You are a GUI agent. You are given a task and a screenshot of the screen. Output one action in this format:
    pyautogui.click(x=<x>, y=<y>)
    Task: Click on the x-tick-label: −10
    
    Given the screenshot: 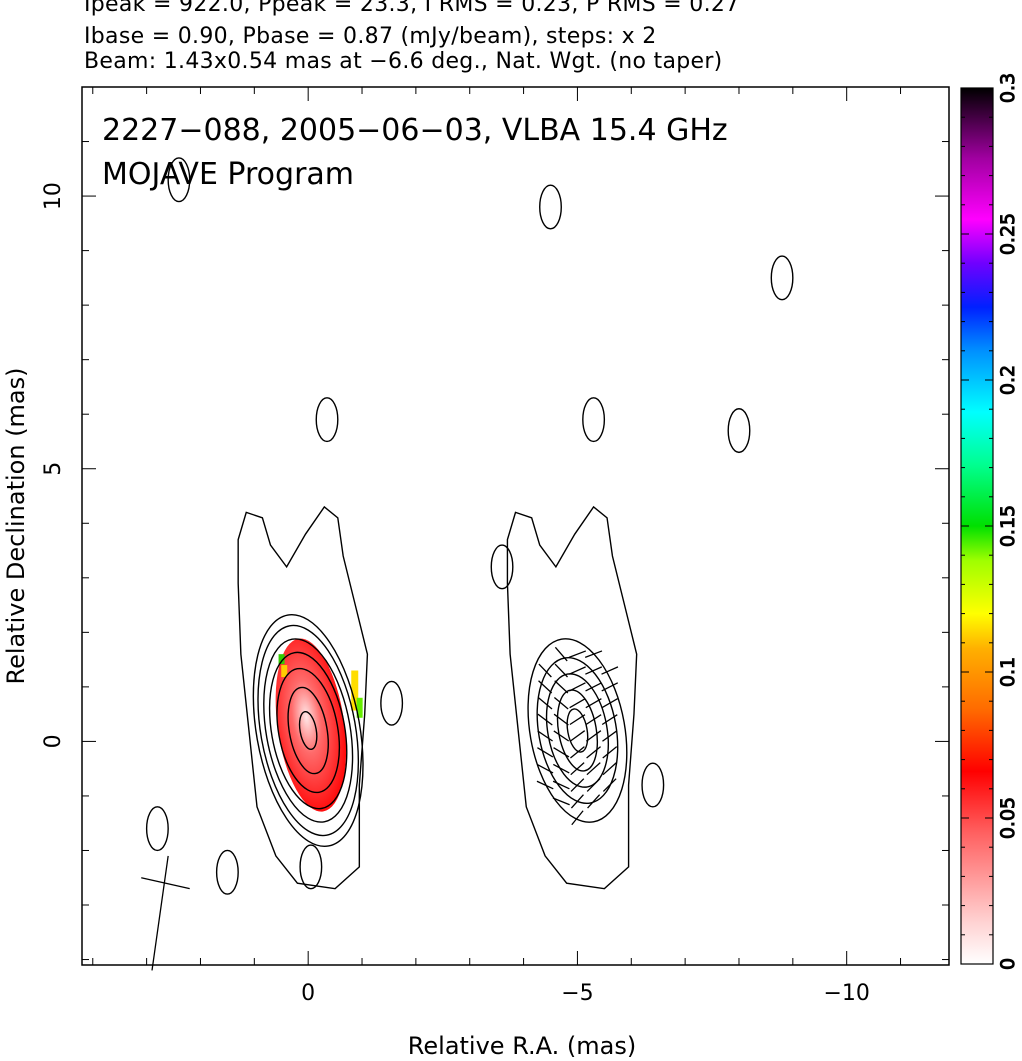 What is the action you would take?
    pyautogui.click(x=846, y=993)
    